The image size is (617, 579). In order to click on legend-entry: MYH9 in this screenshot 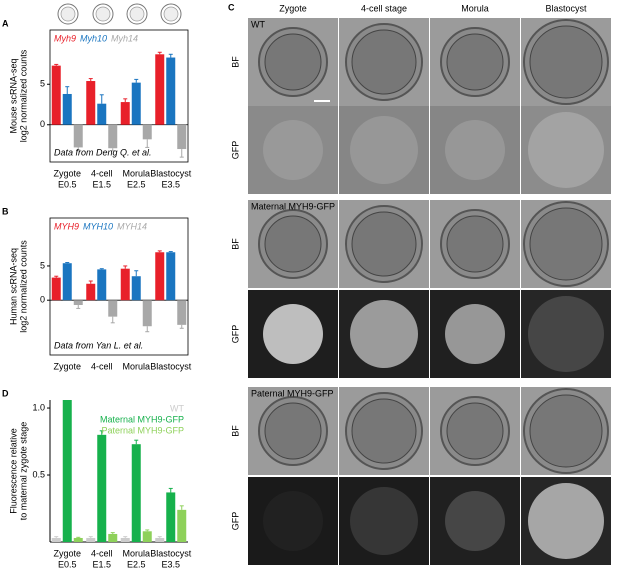, I will do `click(66, 226)`.